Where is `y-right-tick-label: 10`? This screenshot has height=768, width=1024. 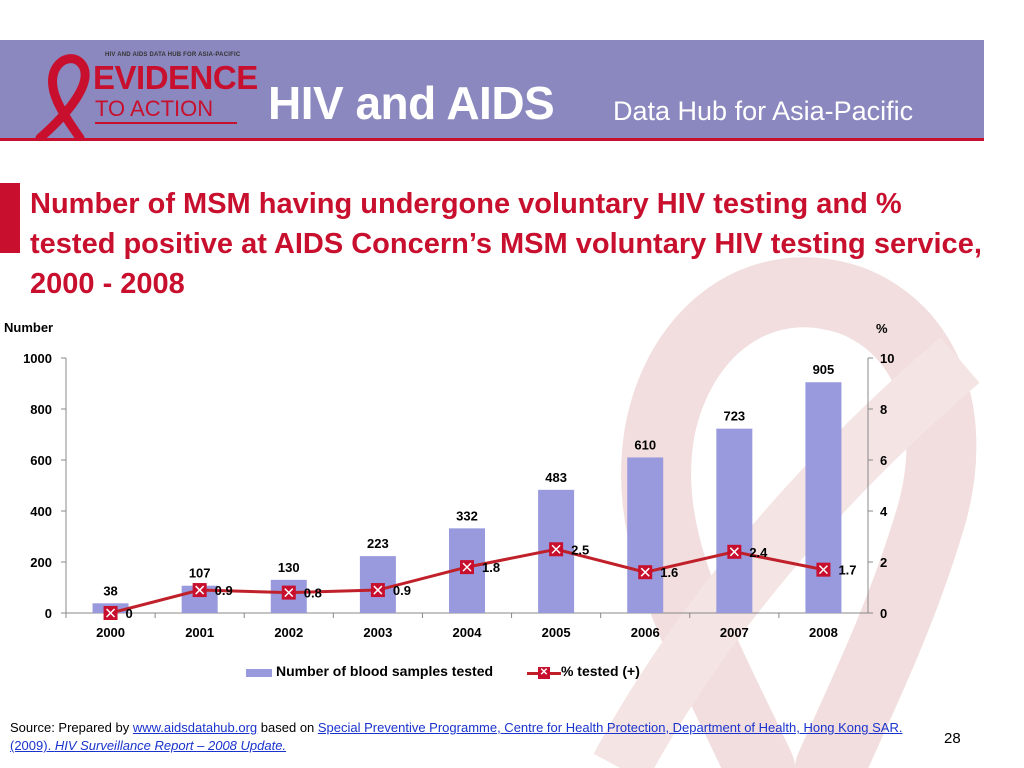
y-right-tick-label: 10 is located at coordinates (887, 358).